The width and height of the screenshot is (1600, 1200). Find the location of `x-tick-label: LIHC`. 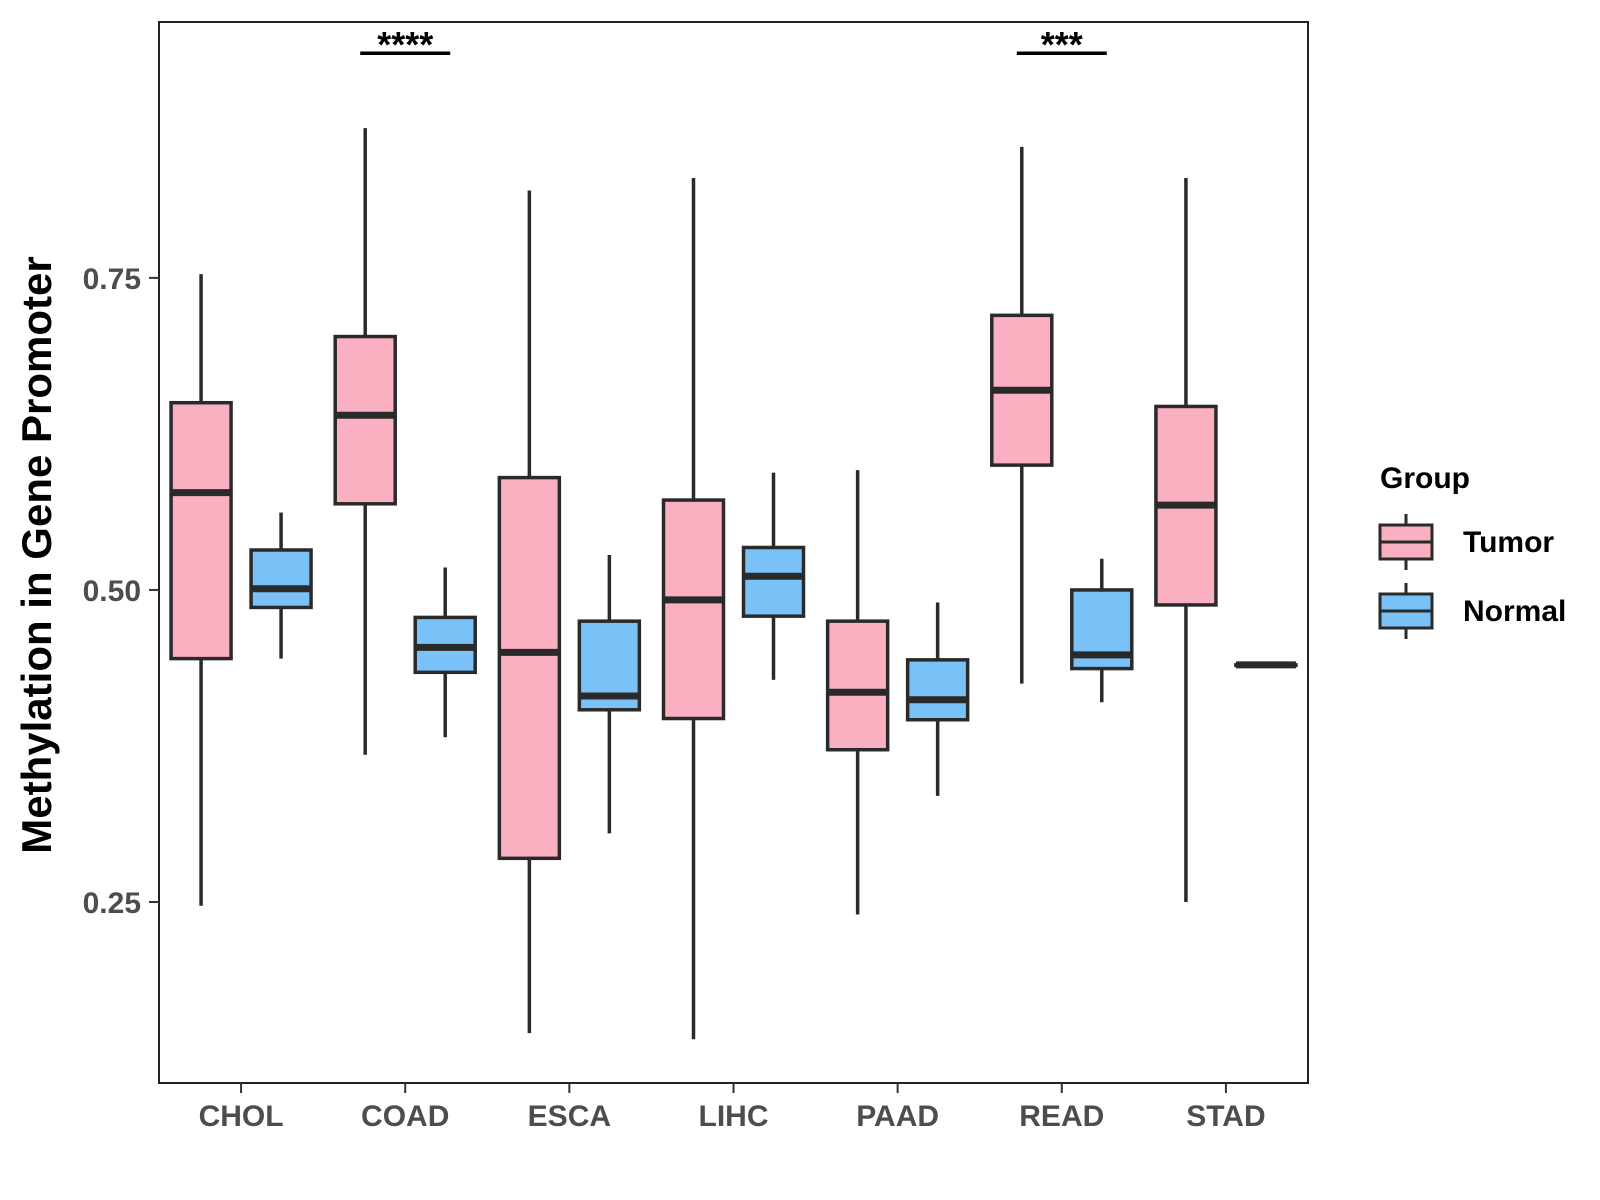

x-tick-label: LIHC is located at coordinates (734, 1116).